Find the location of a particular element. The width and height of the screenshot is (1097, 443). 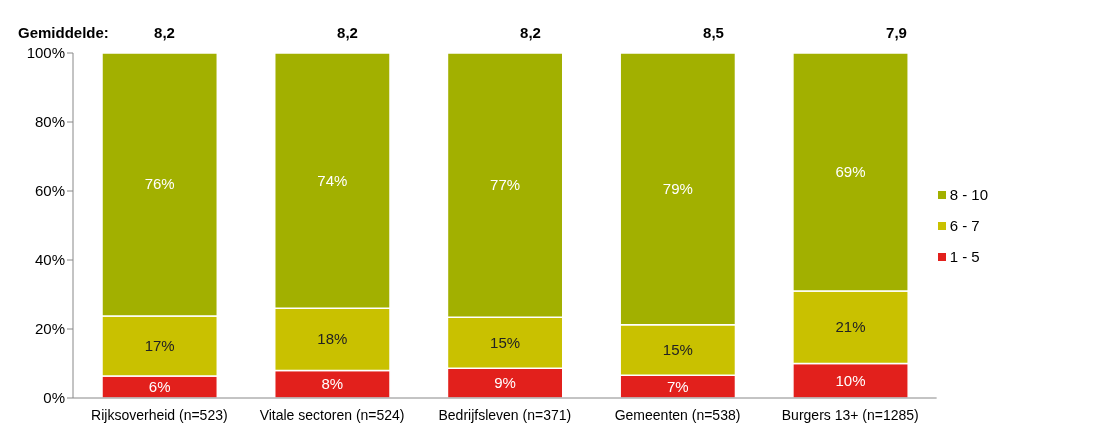

y-tick-label: 0% is located at coordinates (54, 398).